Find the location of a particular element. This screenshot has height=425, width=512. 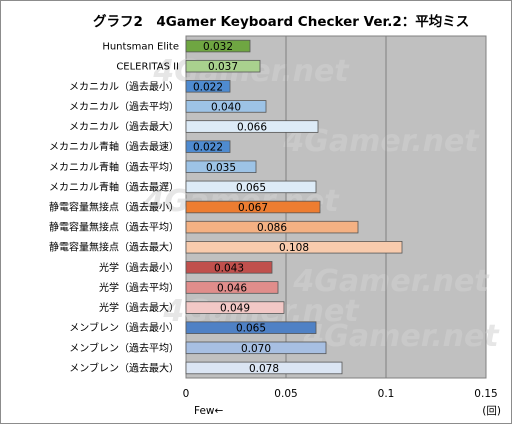

x-tick-labels: 0 0.05 0.1 0.15 is located at coordinates (340, 394).